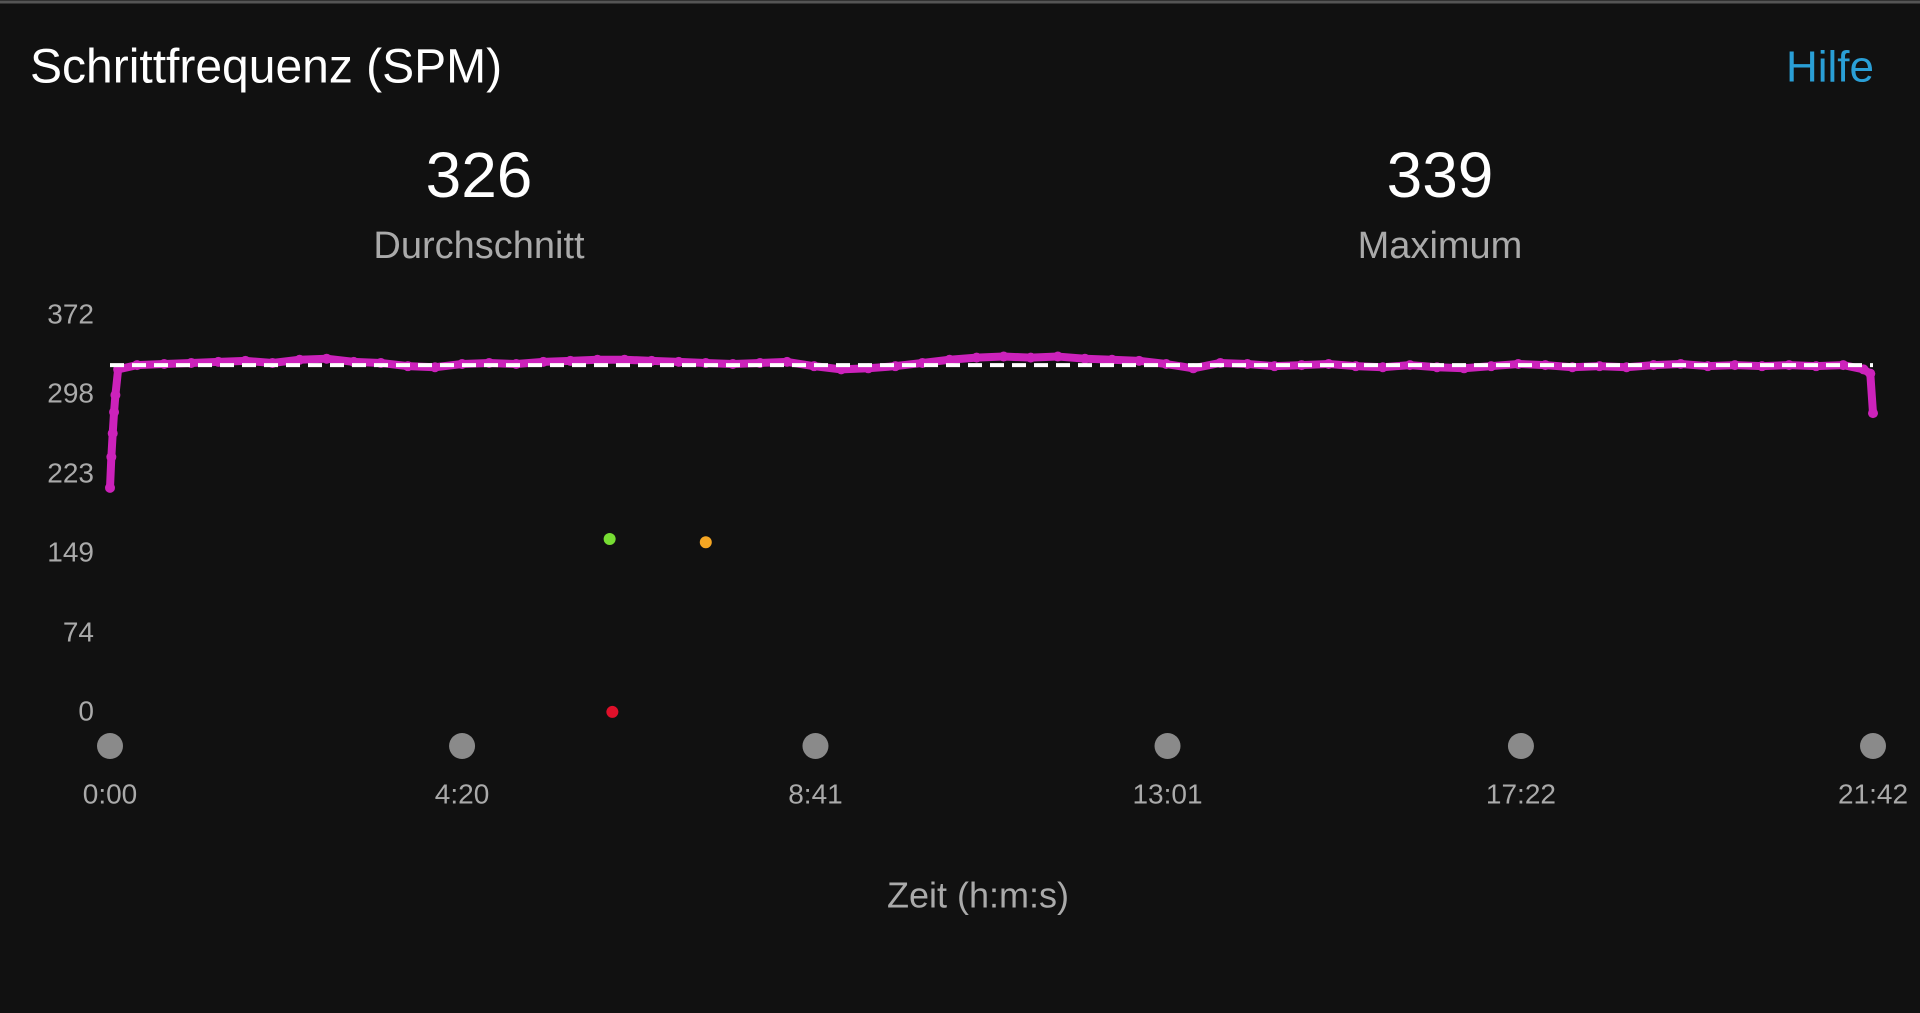 This screenshot has width=1920, height=1013. Describe the element at coordinates (815, 793) in the screenshot. I see `x-tick-label: 8:41` at that location.